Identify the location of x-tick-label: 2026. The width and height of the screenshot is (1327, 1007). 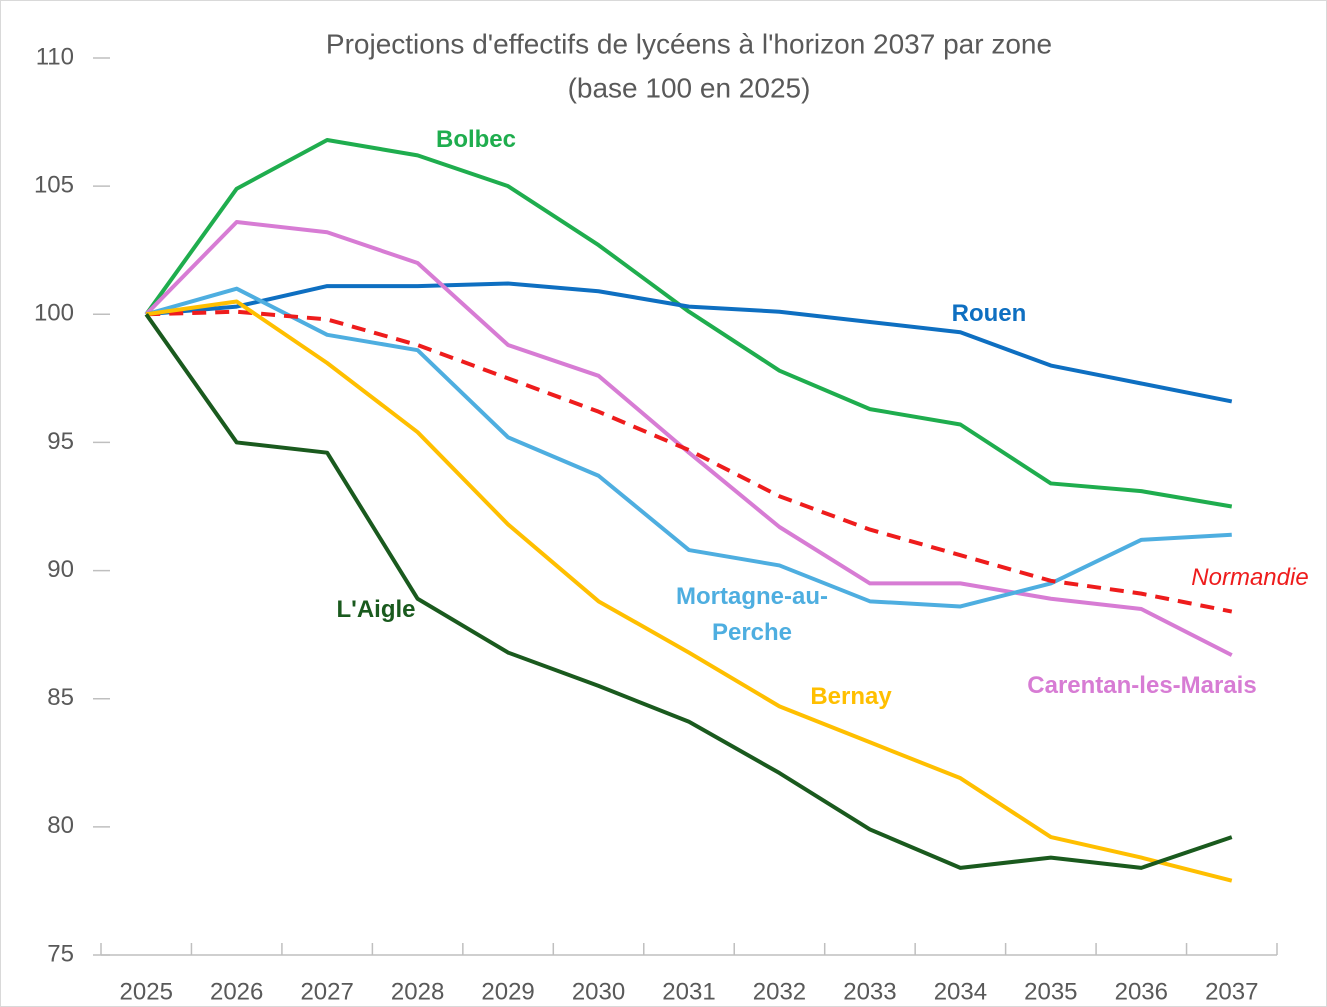
(236, 991).